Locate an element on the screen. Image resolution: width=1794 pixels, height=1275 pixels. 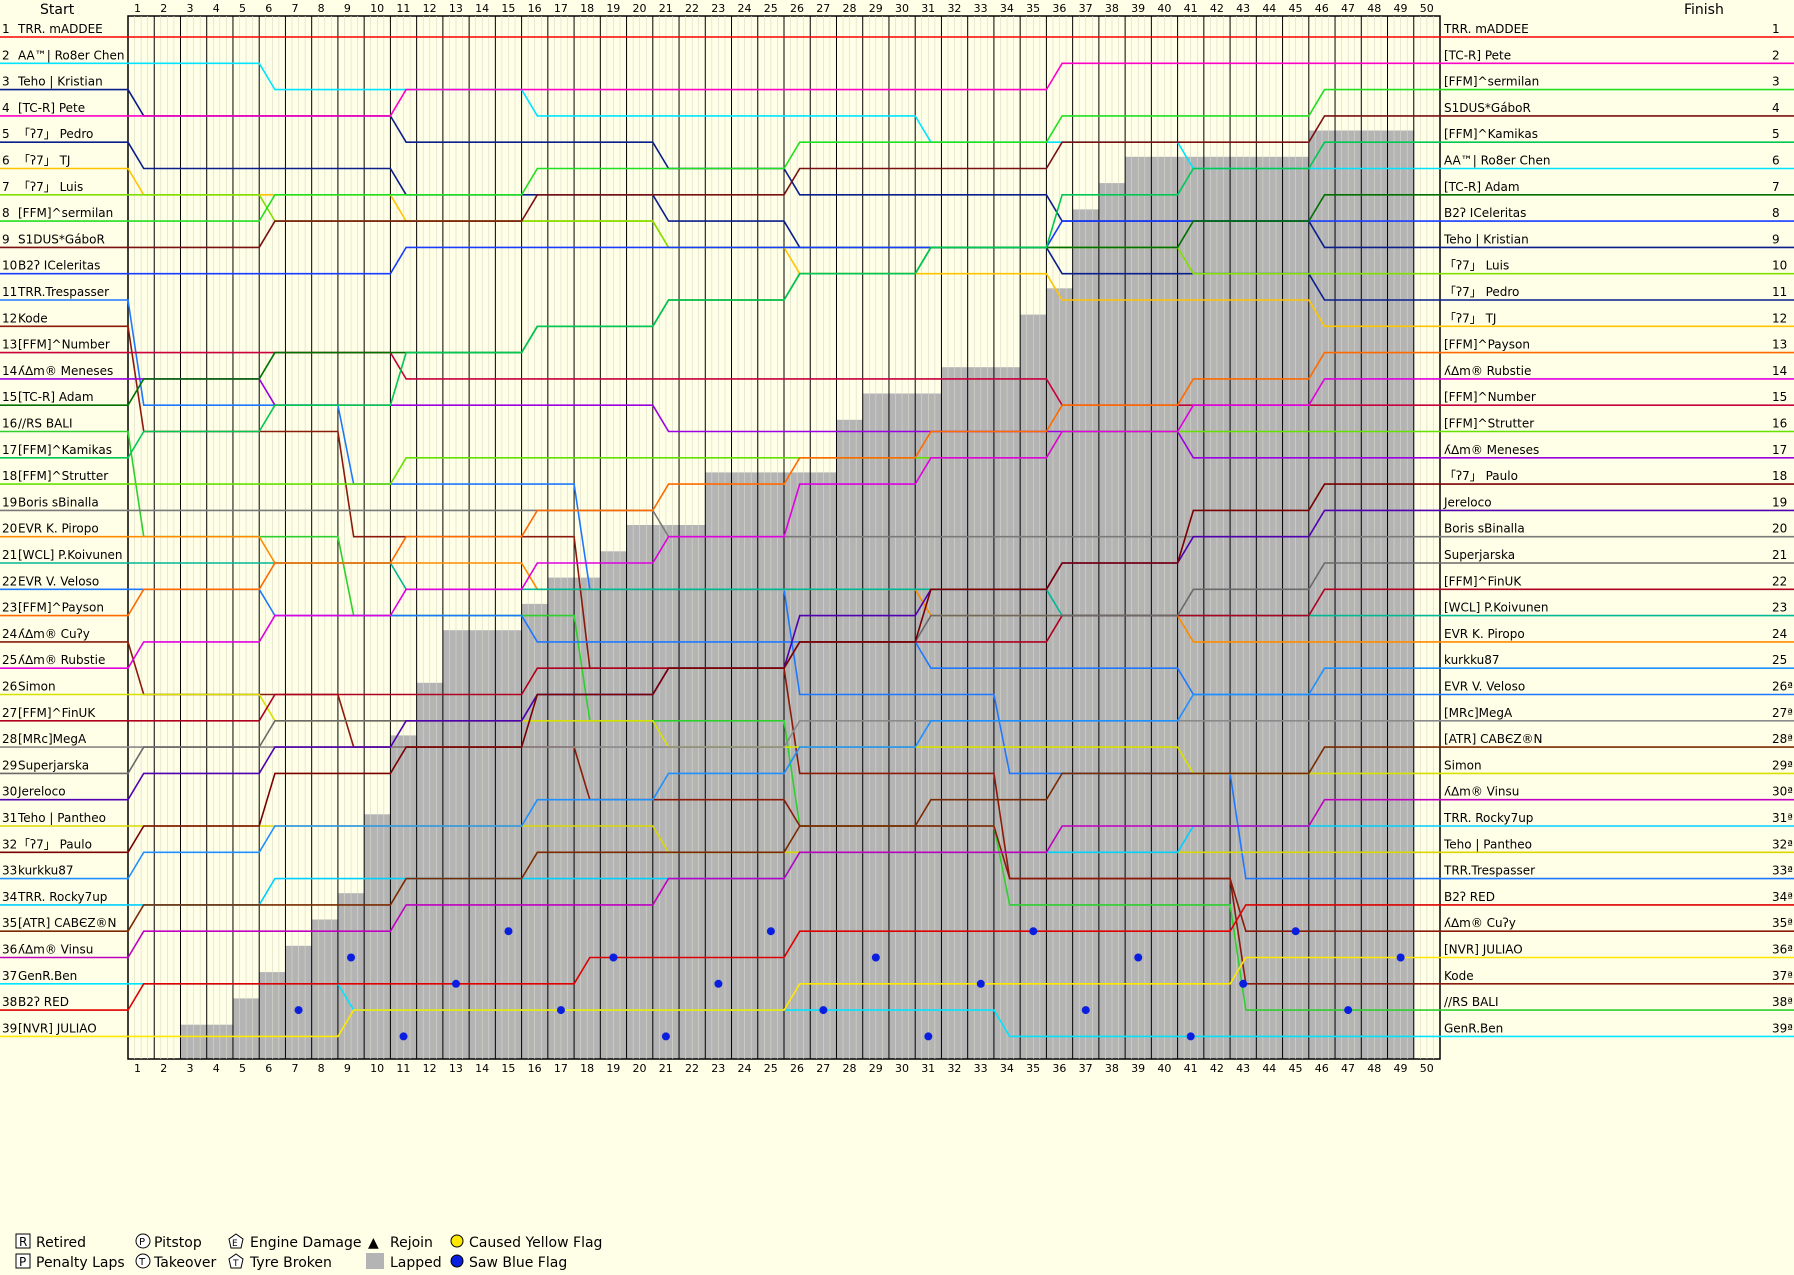
start-position-number: 38 is located at coordinates (9, 1002).